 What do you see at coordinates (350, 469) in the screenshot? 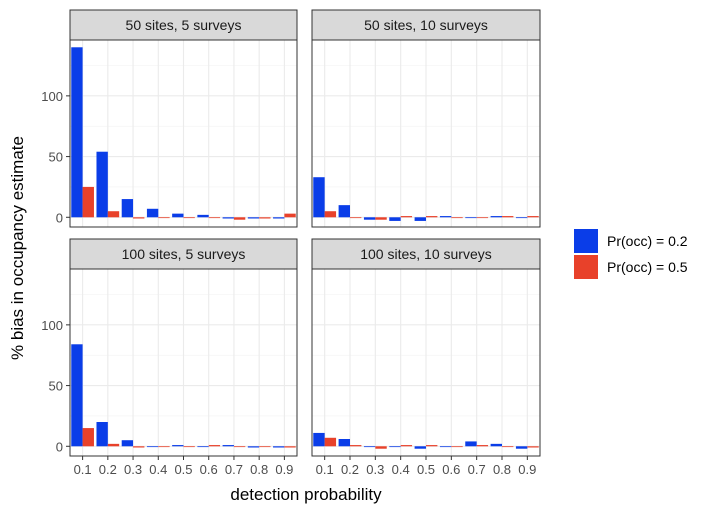
I see `x-tick-label: 0.2` at bounding box center [350, 469].